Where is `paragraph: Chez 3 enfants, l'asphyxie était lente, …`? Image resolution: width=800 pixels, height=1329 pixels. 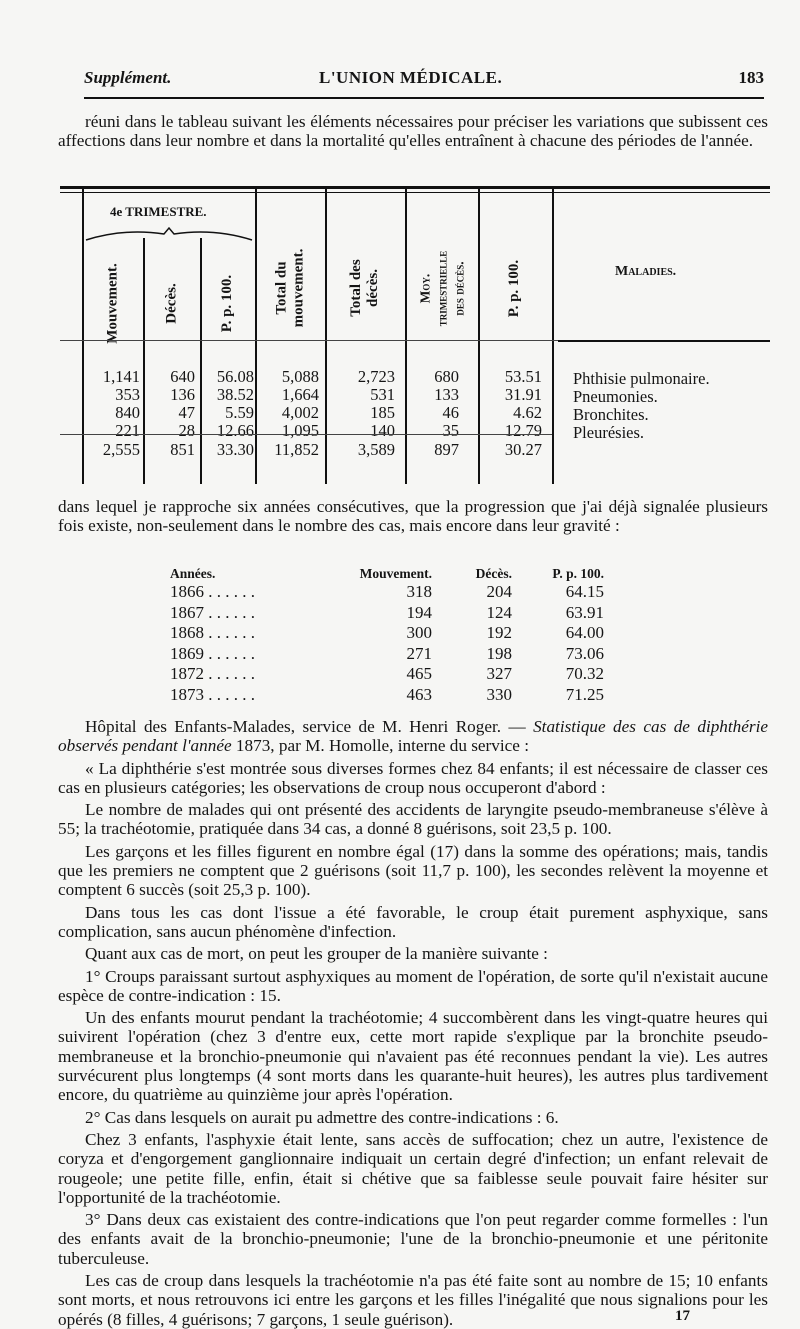 paragraph: Chez 3 enfants, l'asphyxie était lente, … is located at coordinates (413, 1168).